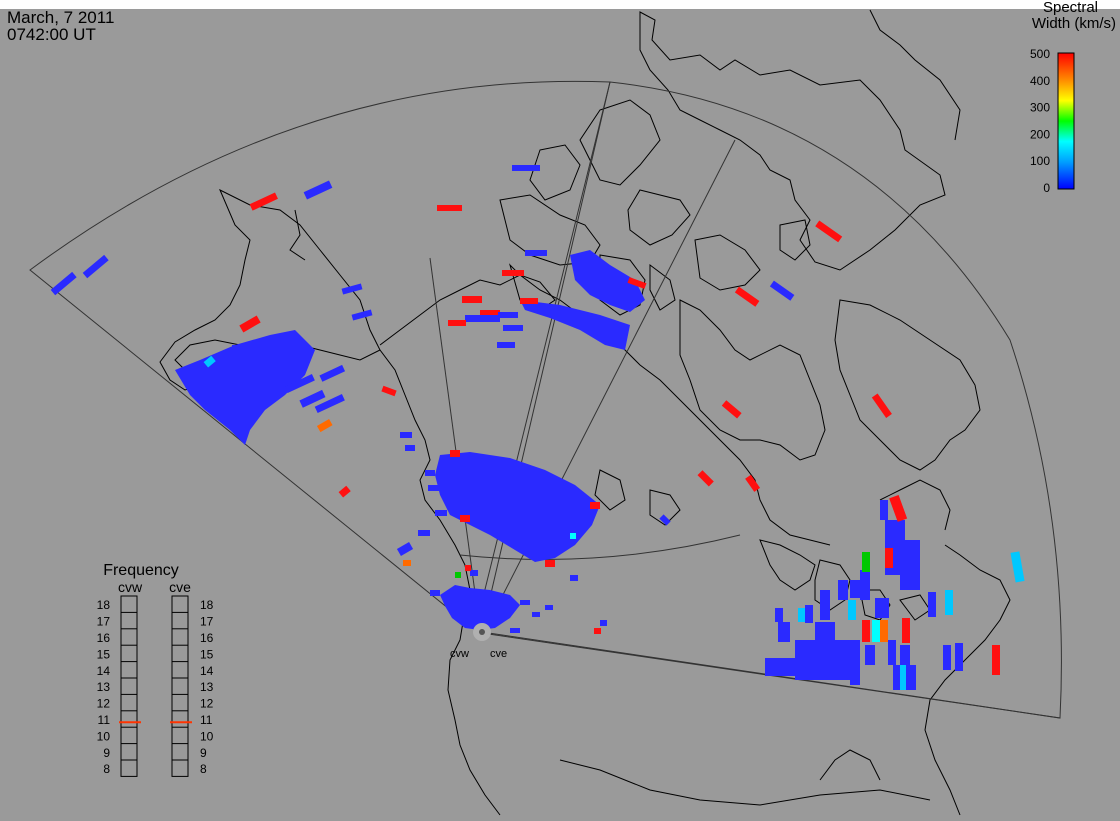  Describe the element at coordinates (104, 671) in the screenshot. I see `frequency-tick-cvw-14: 14` at that location.